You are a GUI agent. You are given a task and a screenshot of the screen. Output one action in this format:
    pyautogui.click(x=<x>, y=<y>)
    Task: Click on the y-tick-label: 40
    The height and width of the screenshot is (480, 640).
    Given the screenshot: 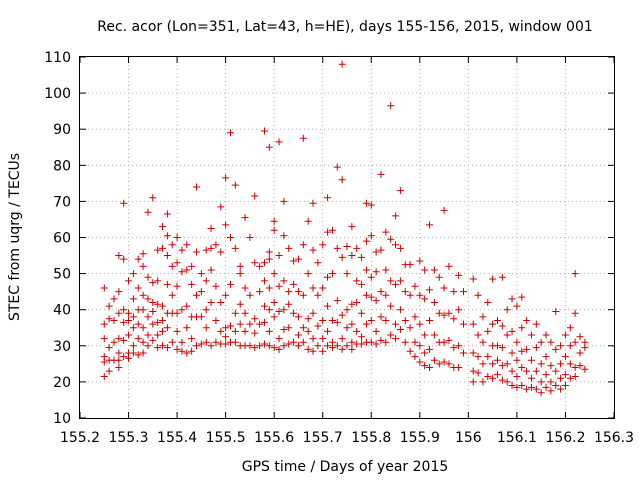 What is the action you would take?
    pyautogui.click(x=62, y=311)
    